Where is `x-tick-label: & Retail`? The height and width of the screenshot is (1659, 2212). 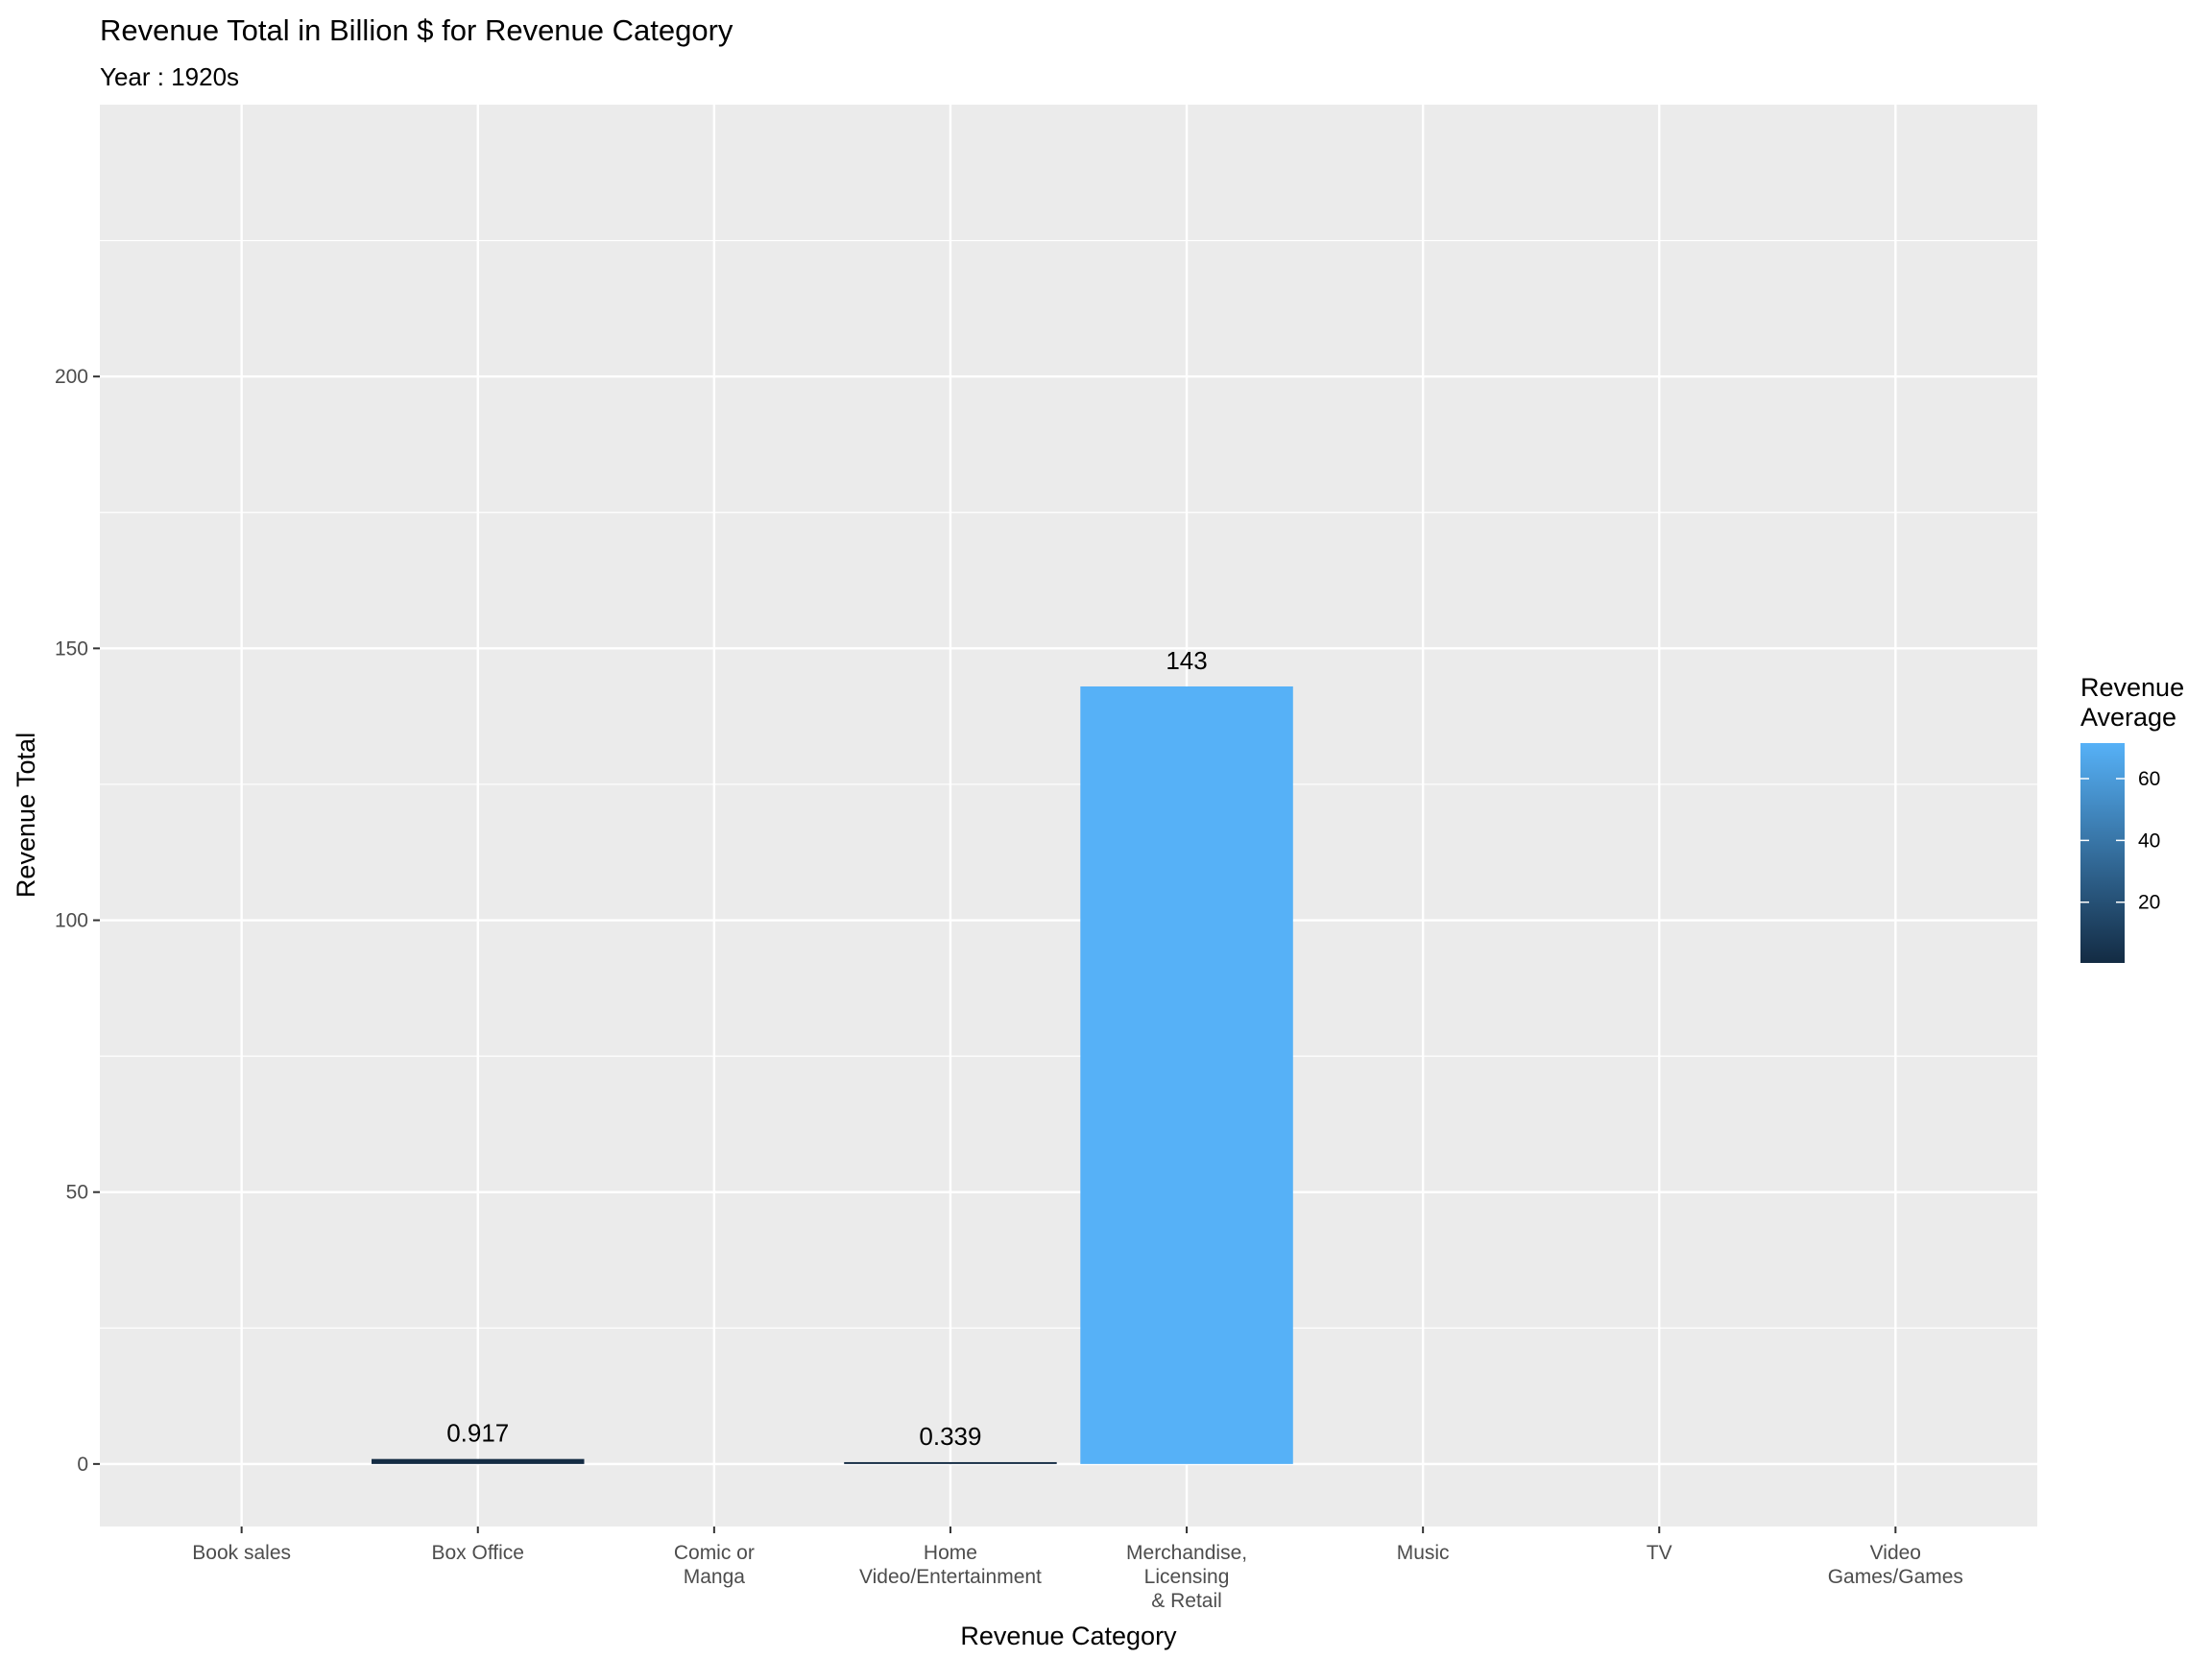
x-tick-label: & Retail is located at coordinates (1186, 1601).